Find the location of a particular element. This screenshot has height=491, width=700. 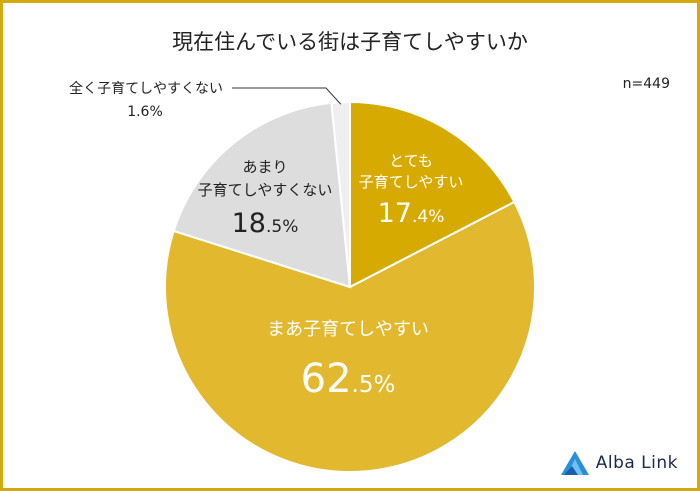

pie-slice-very-easy is located at coordinates (432, 194).